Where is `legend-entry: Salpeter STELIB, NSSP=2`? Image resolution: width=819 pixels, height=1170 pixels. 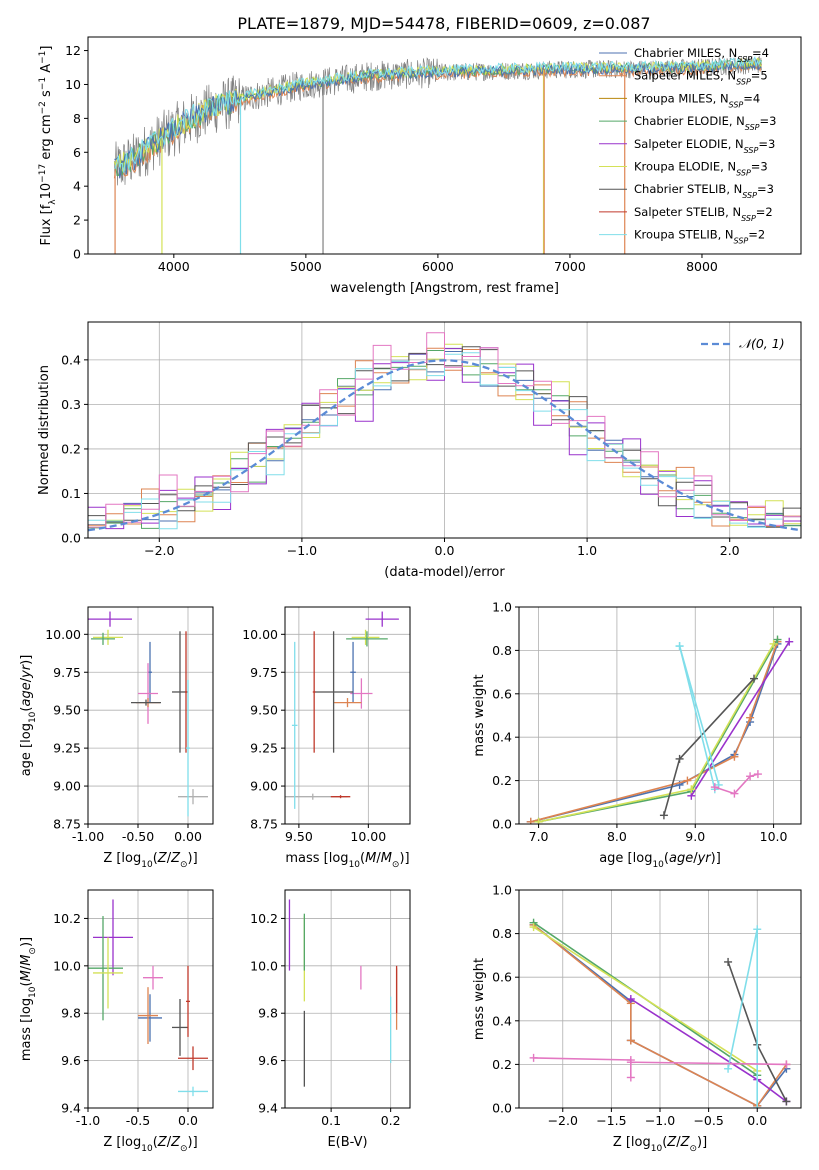 legend-entry: Salpeter STELIB, NSSP=2 is located at coordinates (703, 214).